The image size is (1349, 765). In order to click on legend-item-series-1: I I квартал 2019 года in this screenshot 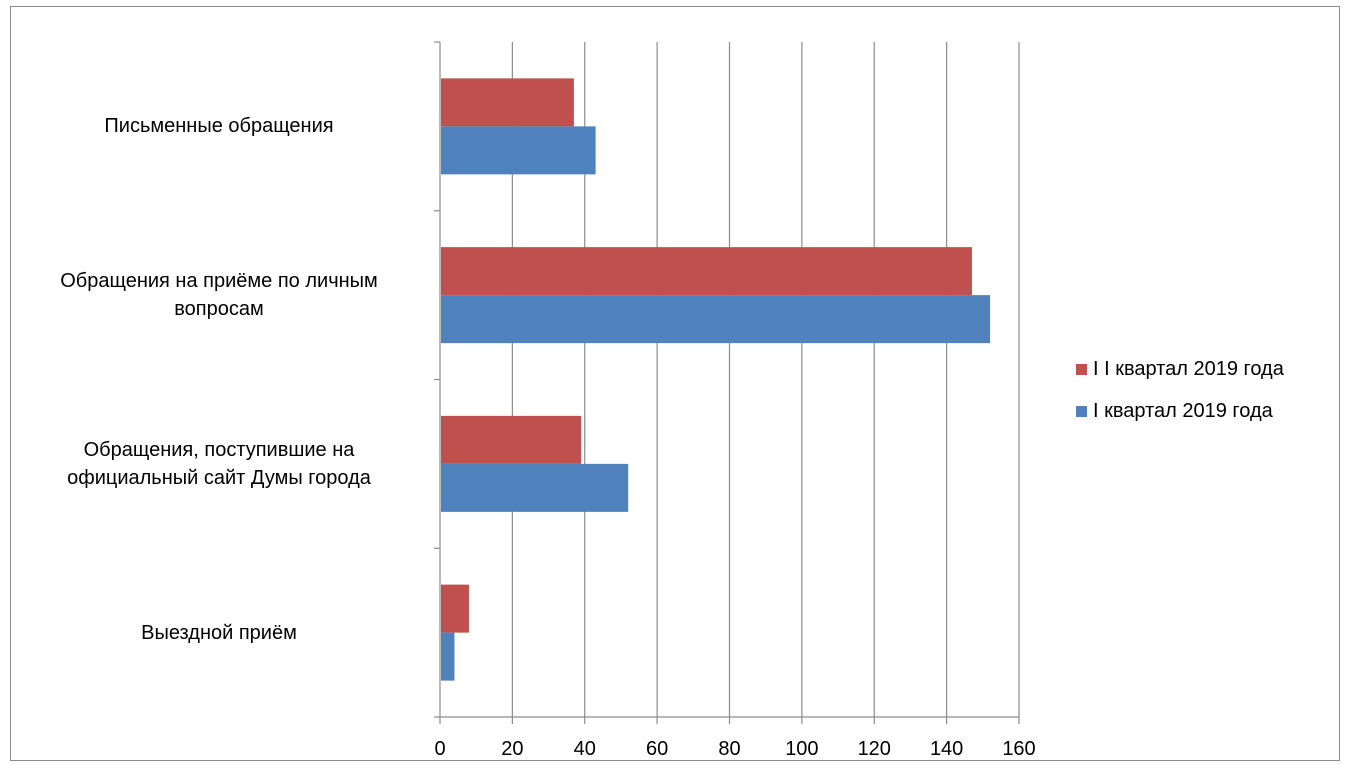, I will do `click(1180, 369)`.